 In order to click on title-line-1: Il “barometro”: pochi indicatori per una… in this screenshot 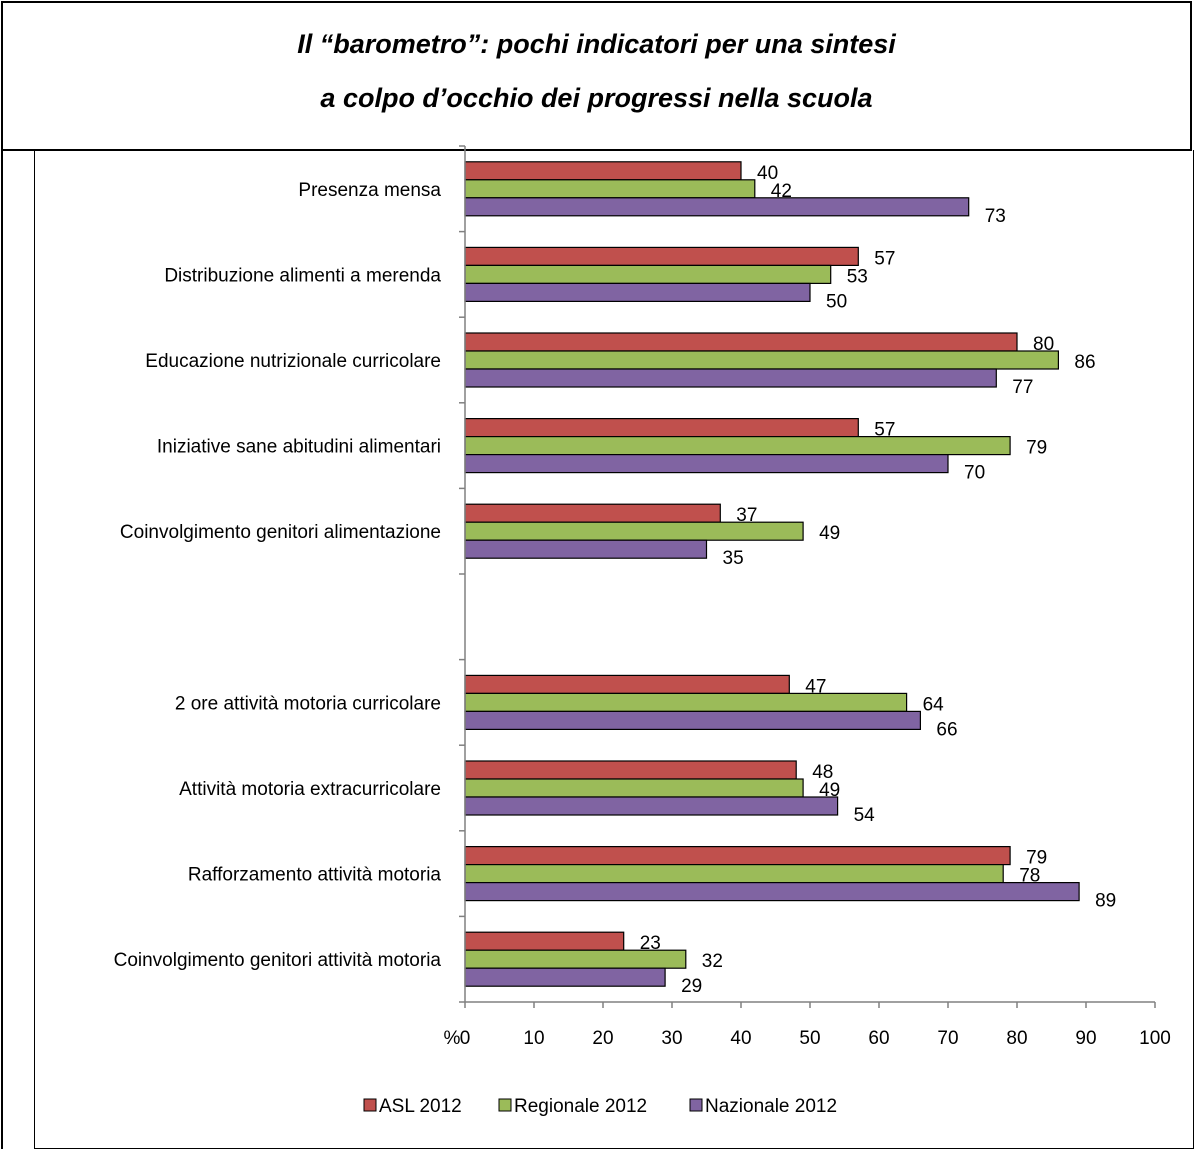, I will do `click(596, 44)`.